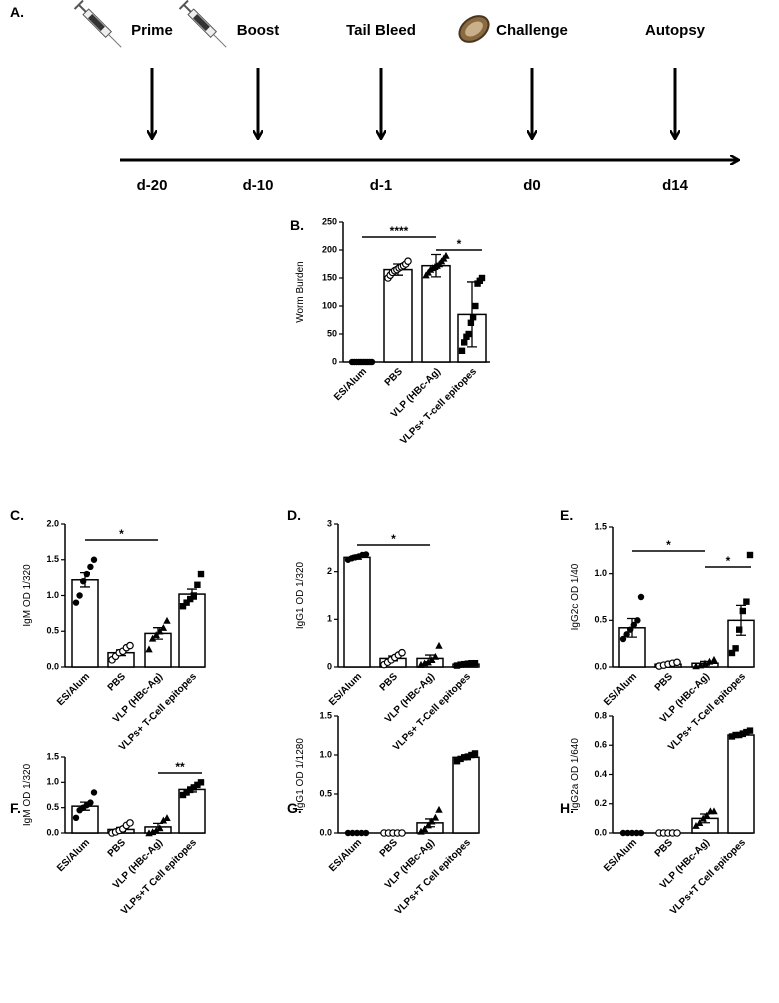  Describe the element at coordinates (294, 515) in the screenshot. I see `panel-label: D.` at that location.